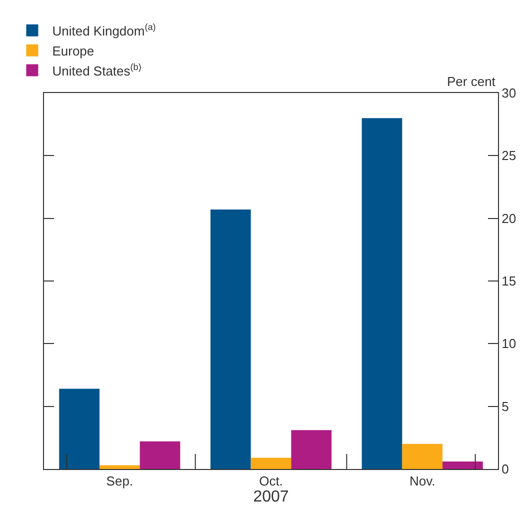 This screenshot has height=513, width=527. What do you see at coordinates (73, 50) in the screenshot?
I see `legend-label: Europe` at bounding box center [73, 50].